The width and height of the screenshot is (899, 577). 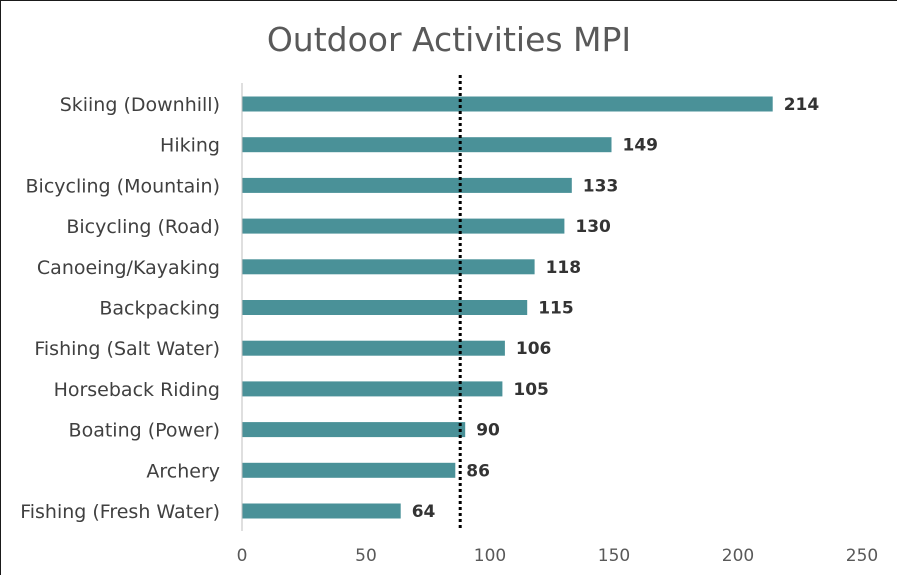 I want to click on data-label: 64, so click(x=424, y=512).